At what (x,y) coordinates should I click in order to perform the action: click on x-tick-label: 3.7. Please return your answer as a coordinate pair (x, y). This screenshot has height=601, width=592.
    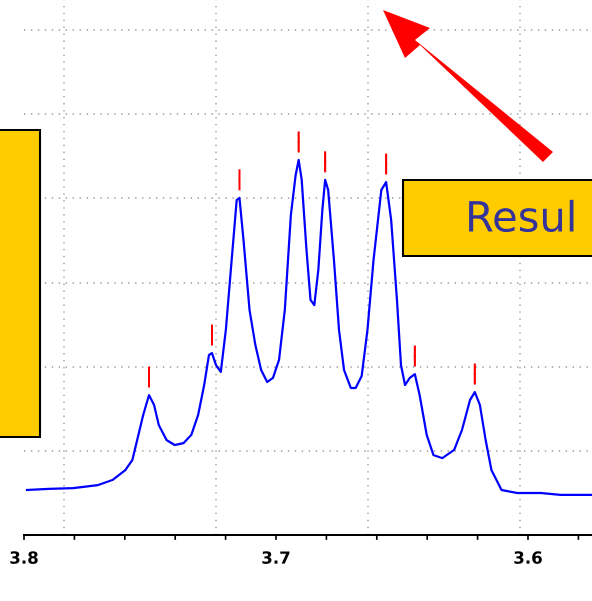
    Looking at the image, I should click on (276, 557).